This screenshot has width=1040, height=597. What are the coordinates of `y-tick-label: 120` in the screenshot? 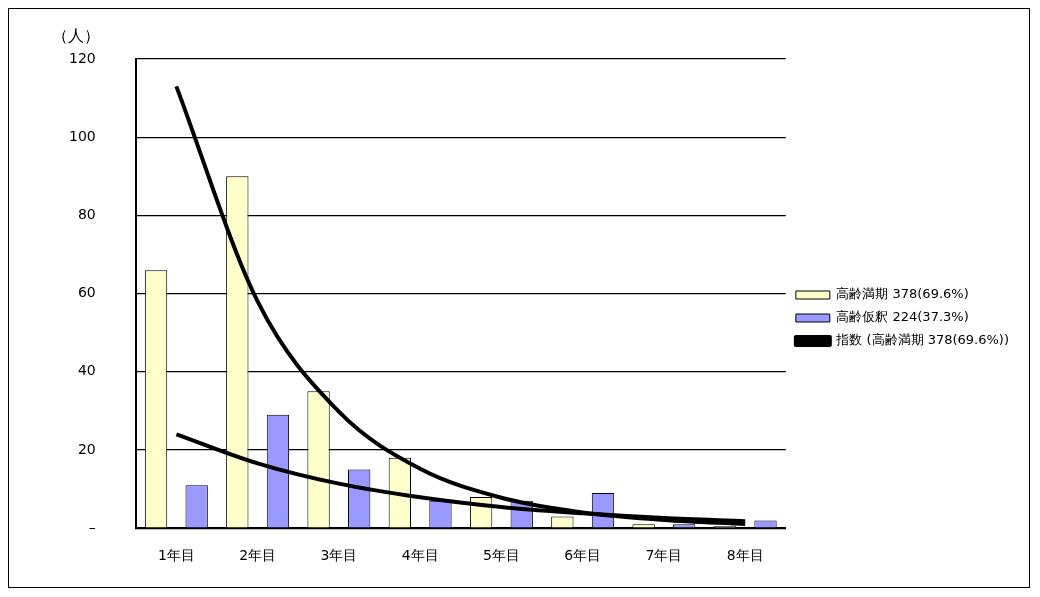 It's located at (82, 57).